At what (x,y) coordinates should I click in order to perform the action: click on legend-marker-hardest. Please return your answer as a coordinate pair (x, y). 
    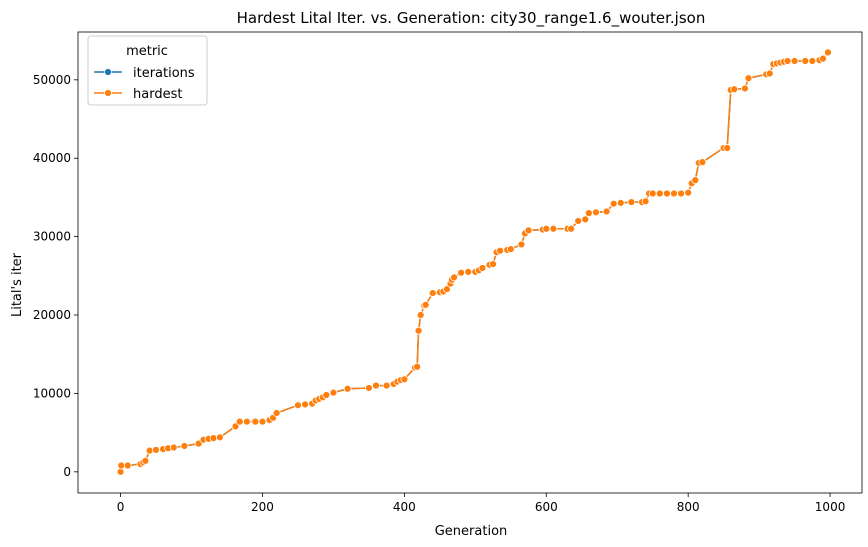
    Looking at the image, I should click on (108, 93).